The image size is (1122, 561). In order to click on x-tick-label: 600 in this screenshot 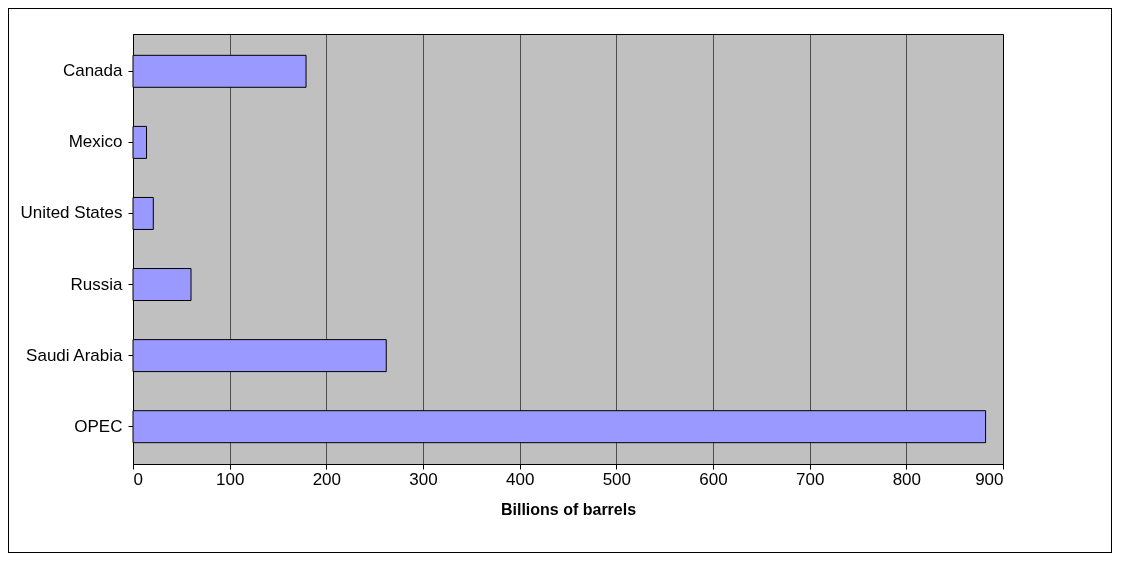, I will do `click(713, 479)`.